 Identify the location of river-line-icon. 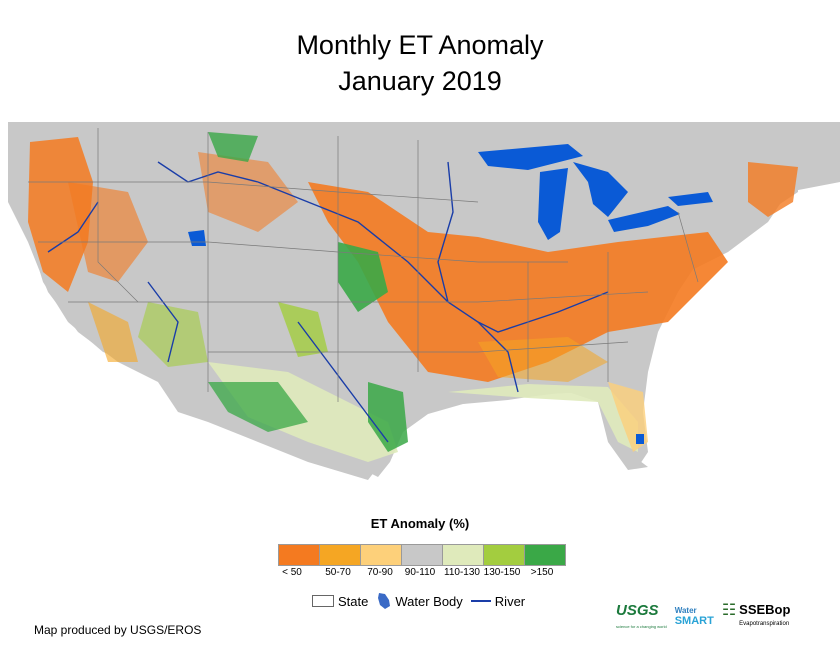
(480, 601).